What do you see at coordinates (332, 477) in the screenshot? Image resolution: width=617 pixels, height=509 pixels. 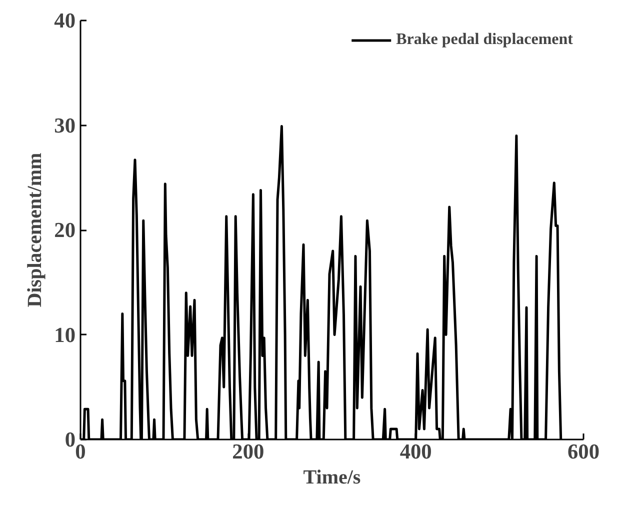 I see `x-axis-title: Time/s` at bounding box center [332, 477].